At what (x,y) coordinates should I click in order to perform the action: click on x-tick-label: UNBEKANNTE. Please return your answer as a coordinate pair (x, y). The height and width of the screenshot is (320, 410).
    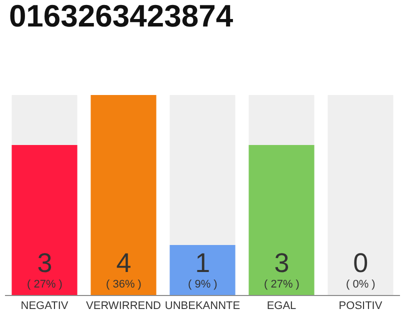
    Looking at the image, I should click on (202, 306).